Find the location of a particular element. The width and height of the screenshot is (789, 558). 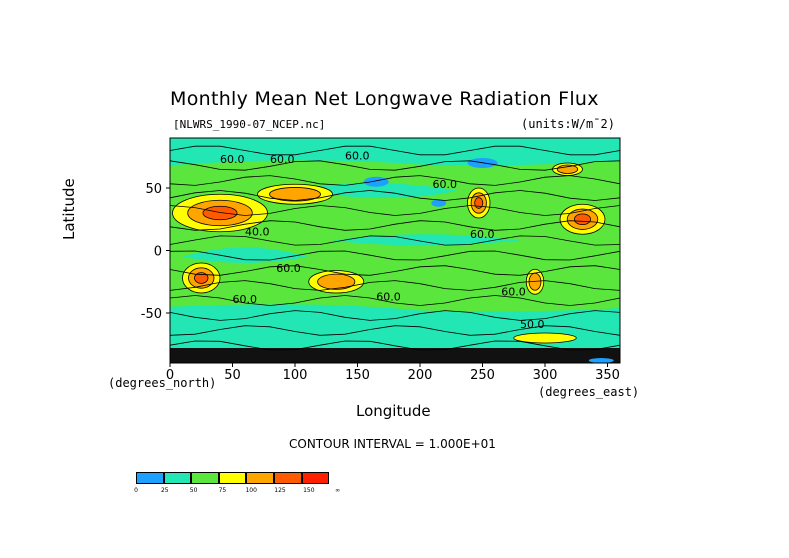

colorbar-level-label: 25 is located at coordinates (164, 490).